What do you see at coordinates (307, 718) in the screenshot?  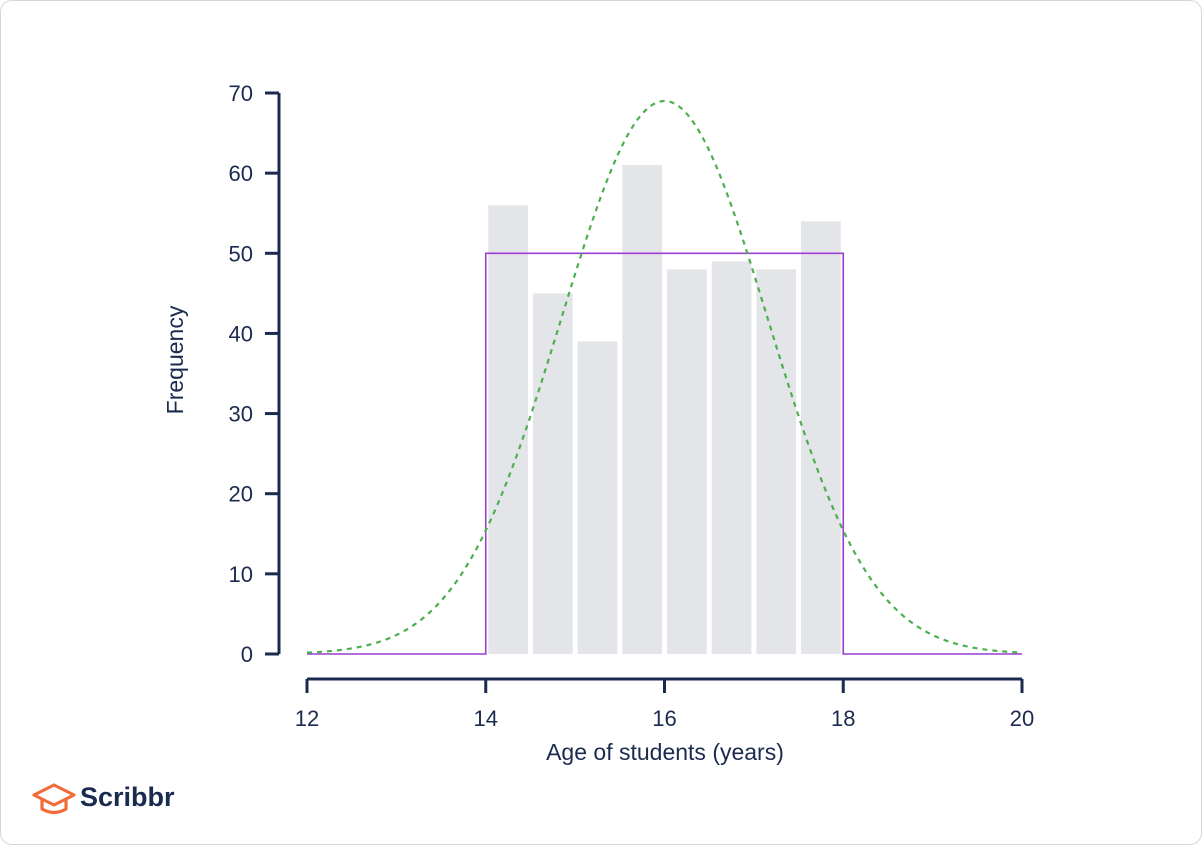 I see `x-tick-label-12: 12` at bounding box center [307, 718].